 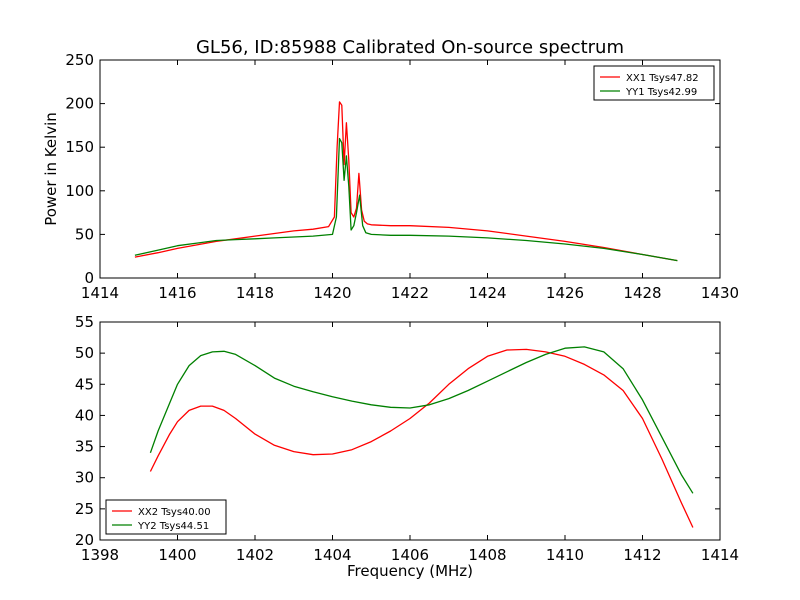 I want to click on top-y-tick-label: 250, so click(x=79, y=60).